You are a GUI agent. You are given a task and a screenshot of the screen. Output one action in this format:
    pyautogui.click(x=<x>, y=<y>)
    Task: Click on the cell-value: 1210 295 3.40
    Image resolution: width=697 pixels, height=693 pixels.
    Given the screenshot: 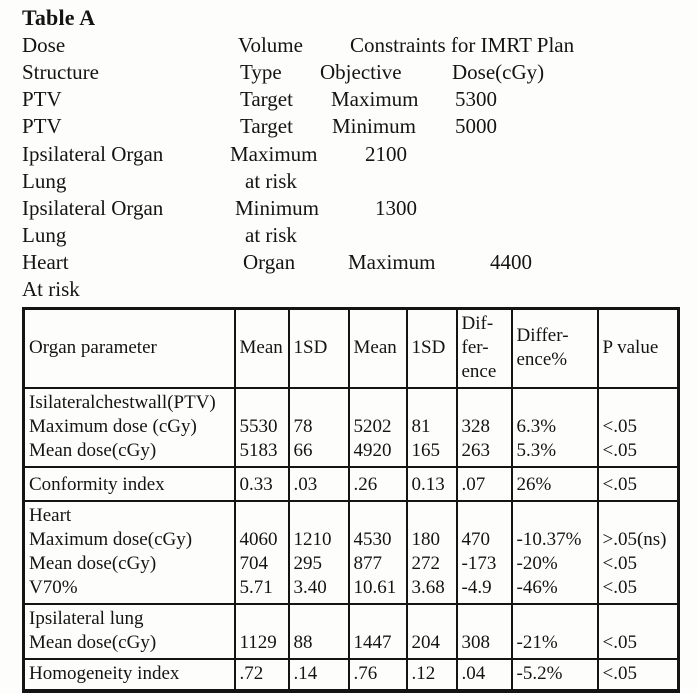 What is the action you would take?
    pyautogui.click(x=318, y=552)
    